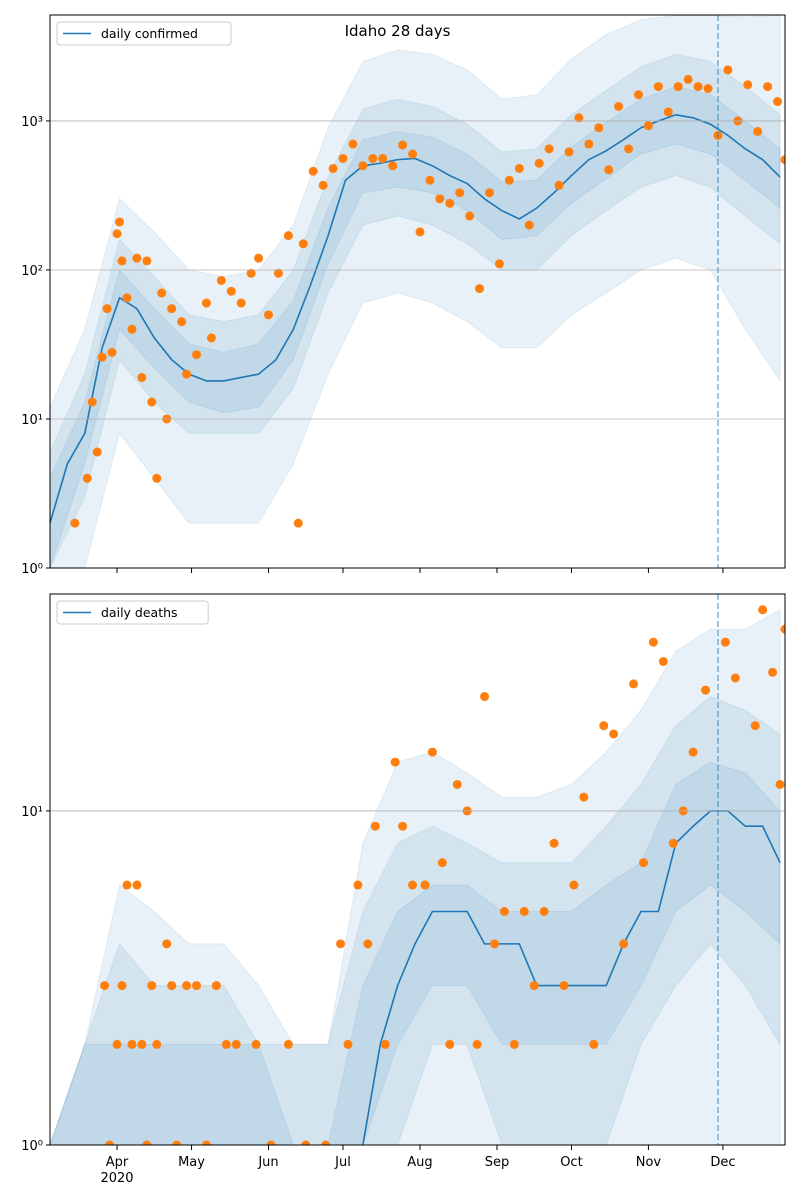  Describe the element at coordinates (398, 31) in the screenshot. I see `chart-title: Idaho 28 days` at that location.